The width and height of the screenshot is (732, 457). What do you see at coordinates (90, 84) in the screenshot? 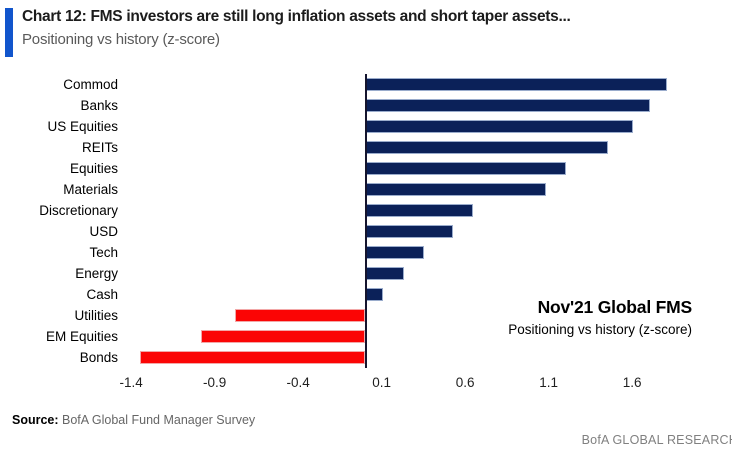
I see `category-label: Commod` at bounding box center [90, 84].